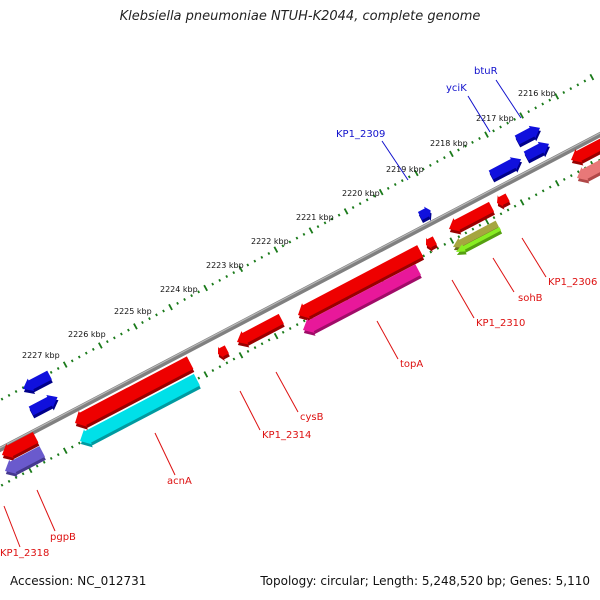 Image resolution: width=600 pixels, height=600 pixels. What do you see at coordinates (287, 392) in the screenshot?
I see `label-leader-cysB` at bounding box center [287, 392].